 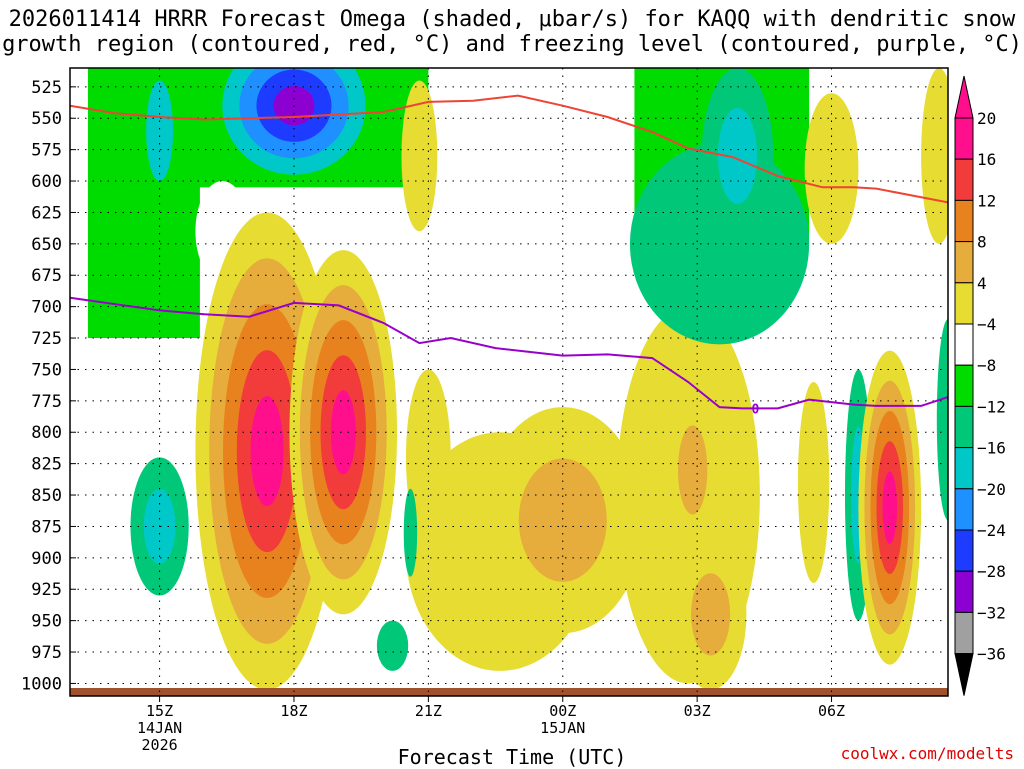 I want to click on colorbar-label-6: −8, so click(x=986, y=365).